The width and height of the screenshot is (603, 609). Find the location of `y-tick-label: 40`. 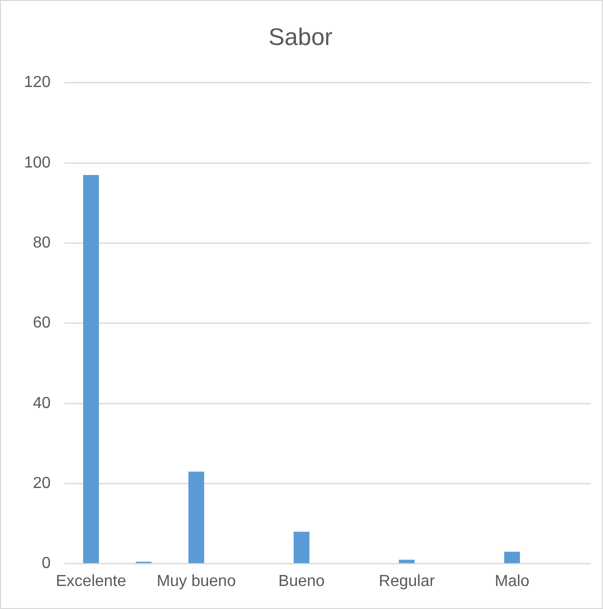

y-tick-label: 40 is located at coordinates (41, 403).